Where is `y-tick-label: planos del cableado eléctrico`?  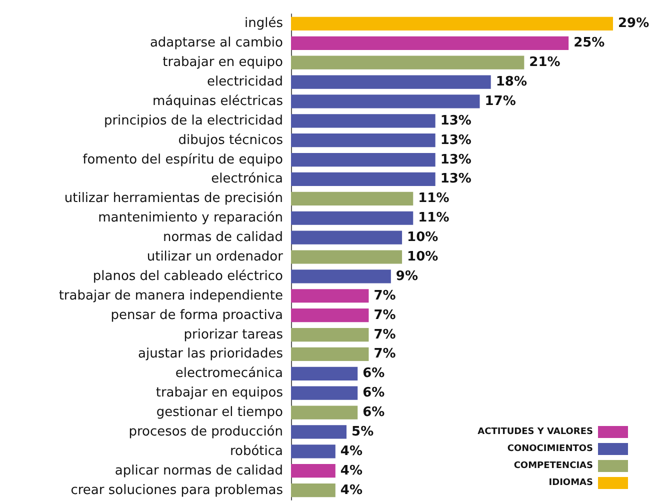 y-tick-label: planos del cableado eléctrico is located at coordinates (188, 276).